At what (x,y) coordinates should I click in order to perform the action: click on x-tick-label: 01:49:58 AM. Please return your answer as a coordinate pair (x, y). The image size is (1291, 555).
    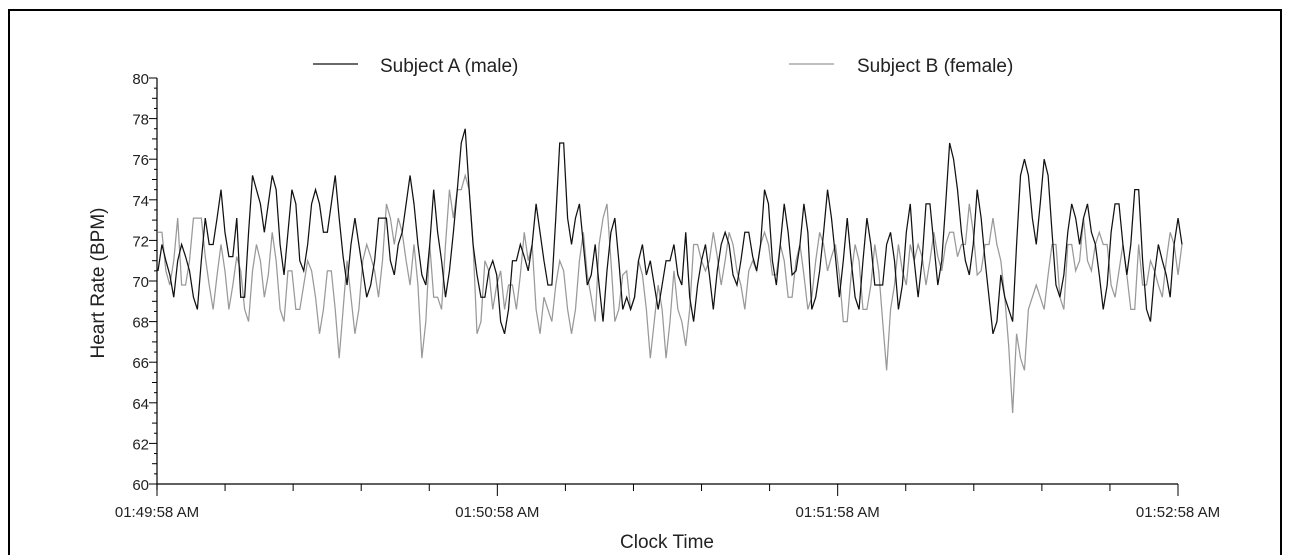
    Looking at the image, I should click on (157, 512).